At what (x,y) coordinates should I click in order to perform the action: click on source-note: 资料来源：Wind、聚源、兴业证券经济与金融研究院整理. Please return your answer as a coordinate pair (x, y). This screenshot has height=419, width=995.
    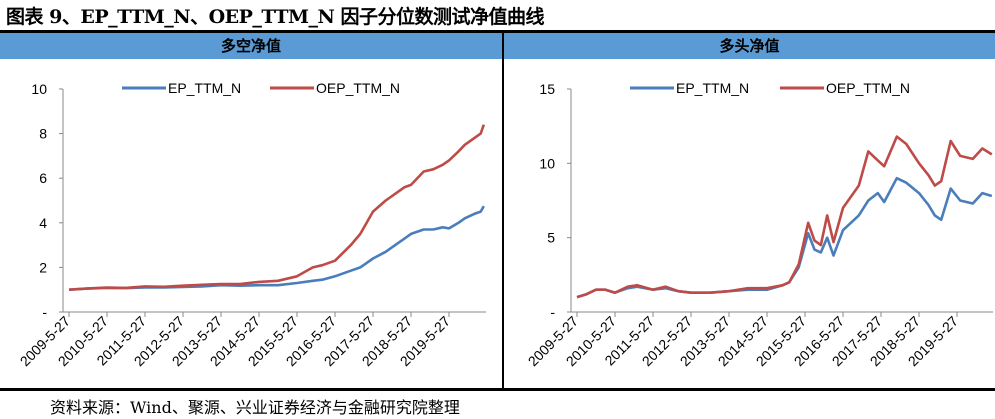
    Looking at the image, I should click on (255, 407).